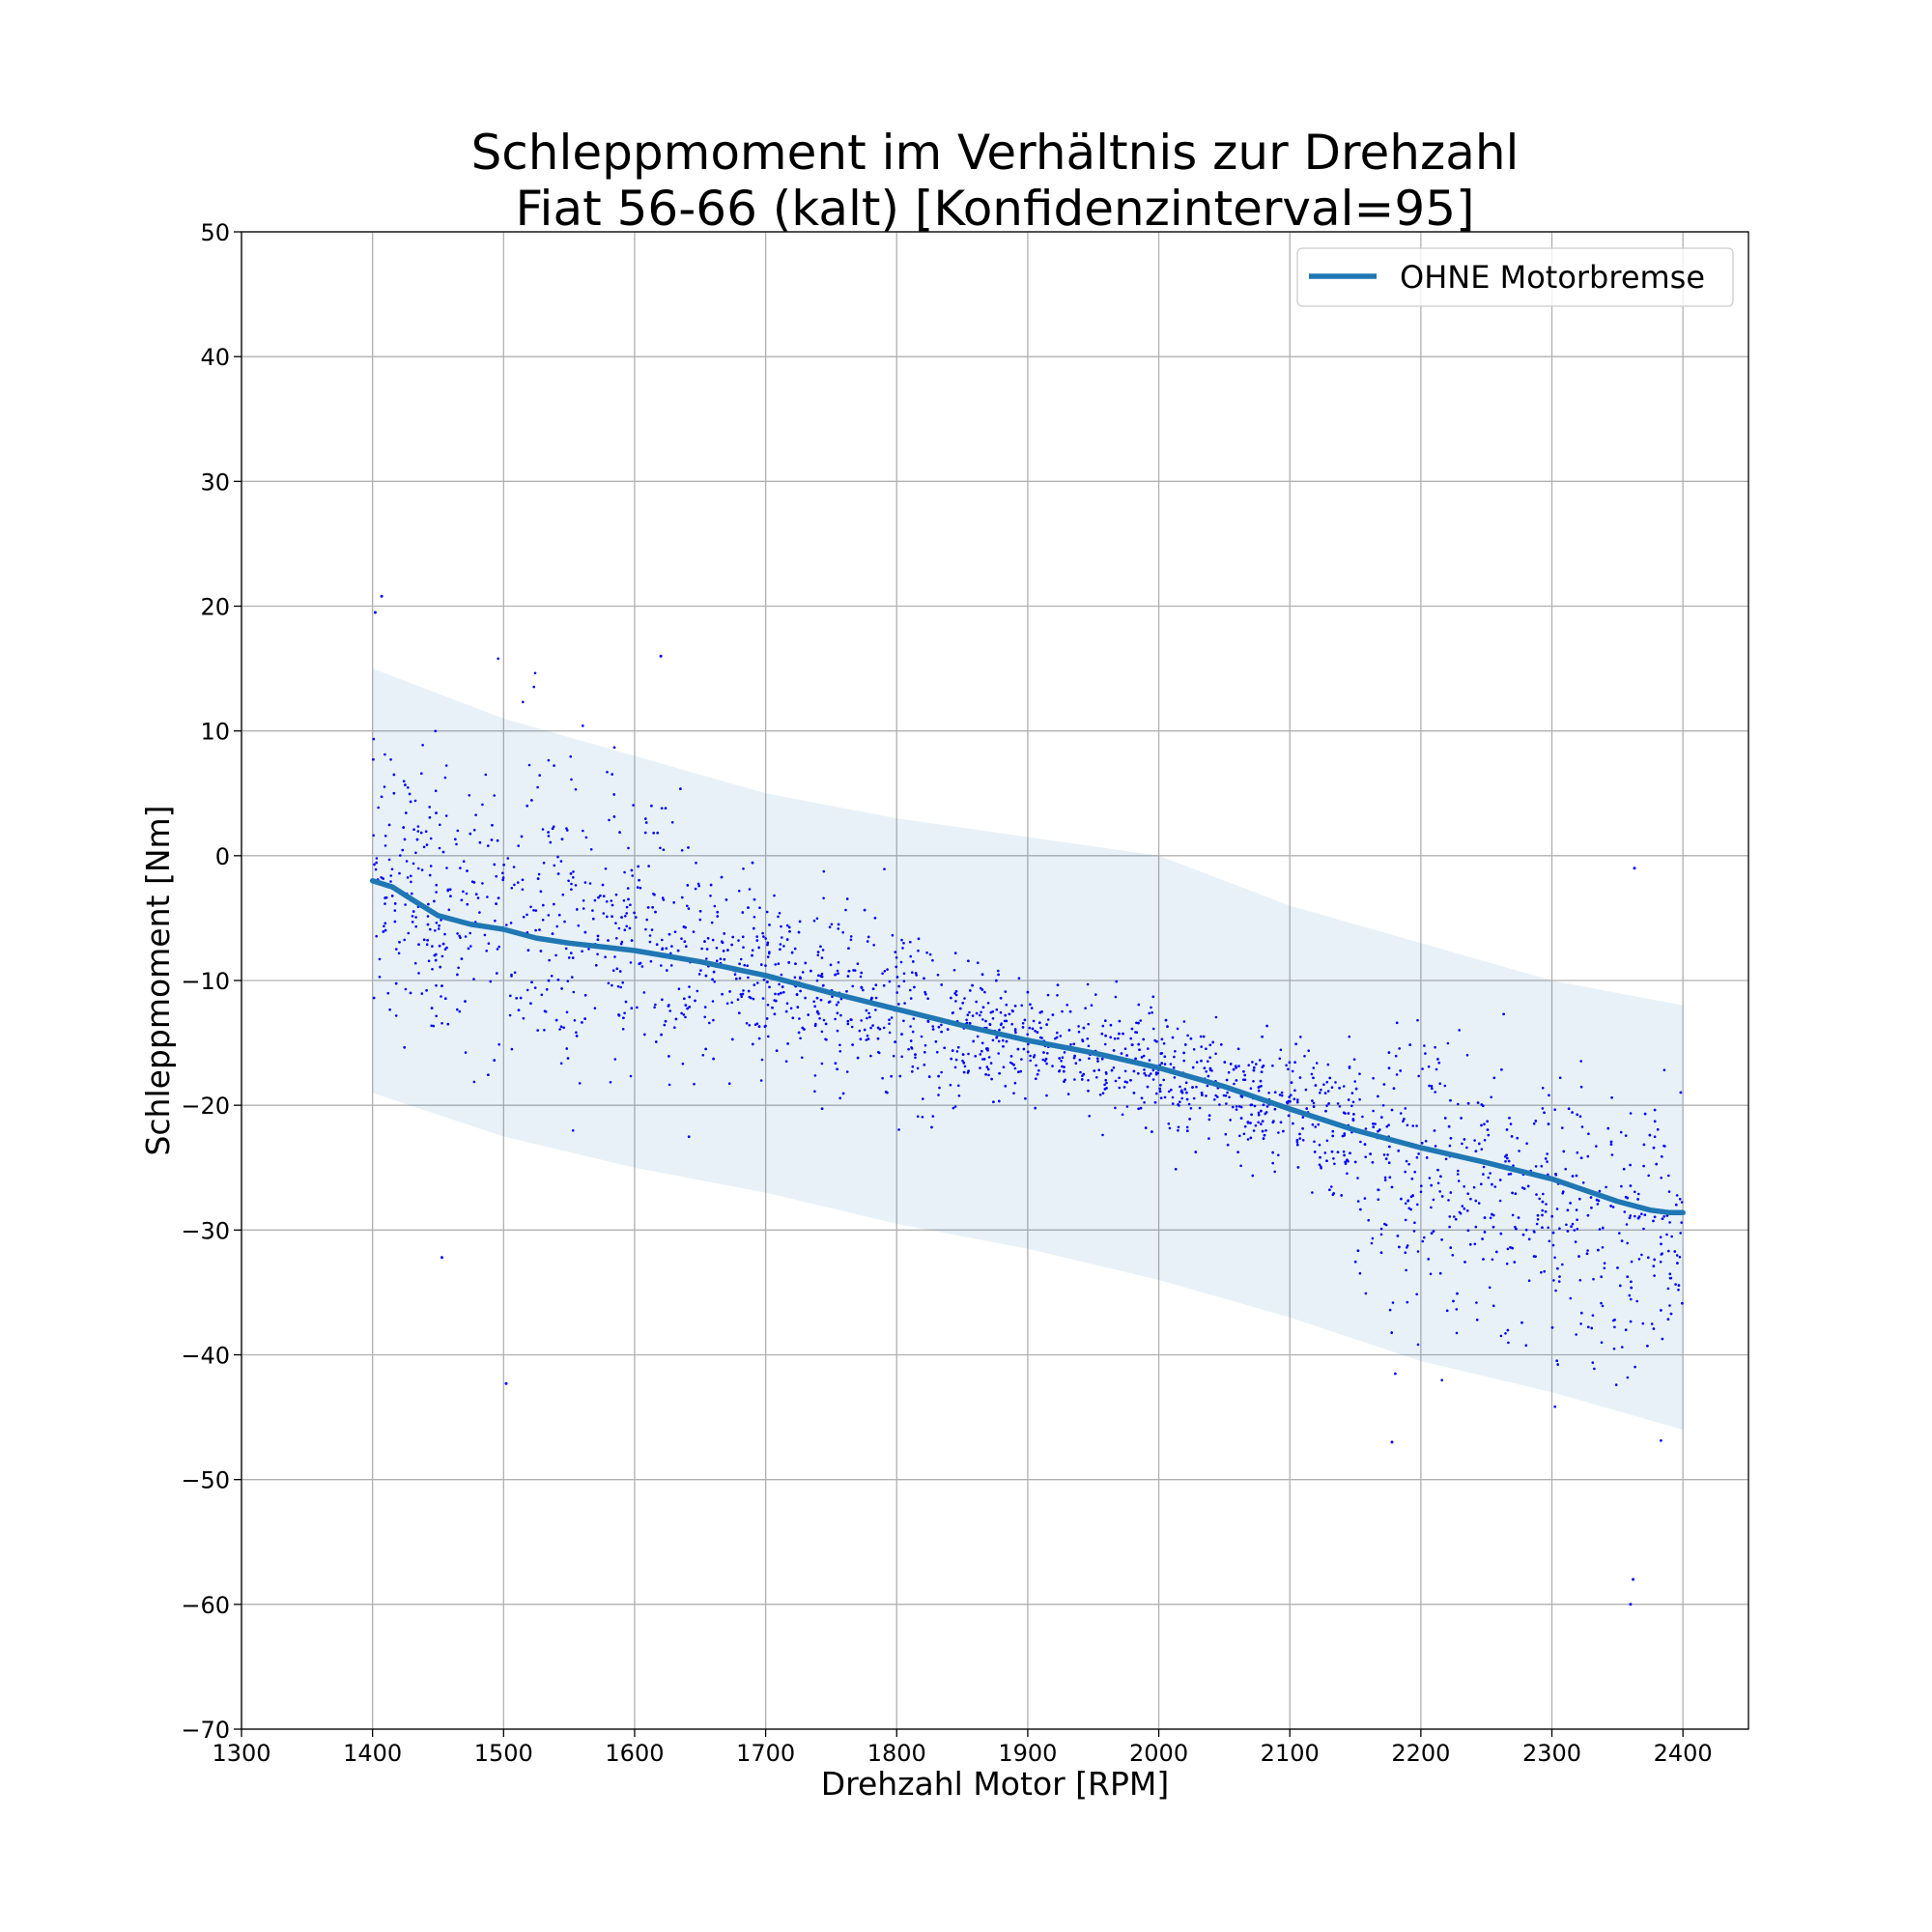 The width and height of the screenshot is (1932, 1932). Describe the element at coordinates (765, 1753) in the screenshot. I see `x-tick-label: 1700` at that location.